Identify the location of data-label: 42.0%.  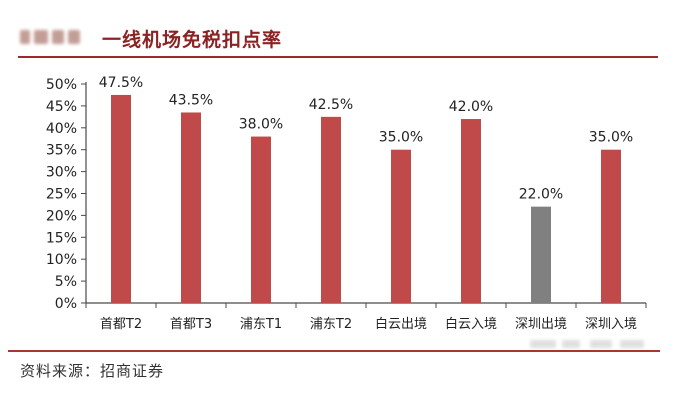
(471, 107).